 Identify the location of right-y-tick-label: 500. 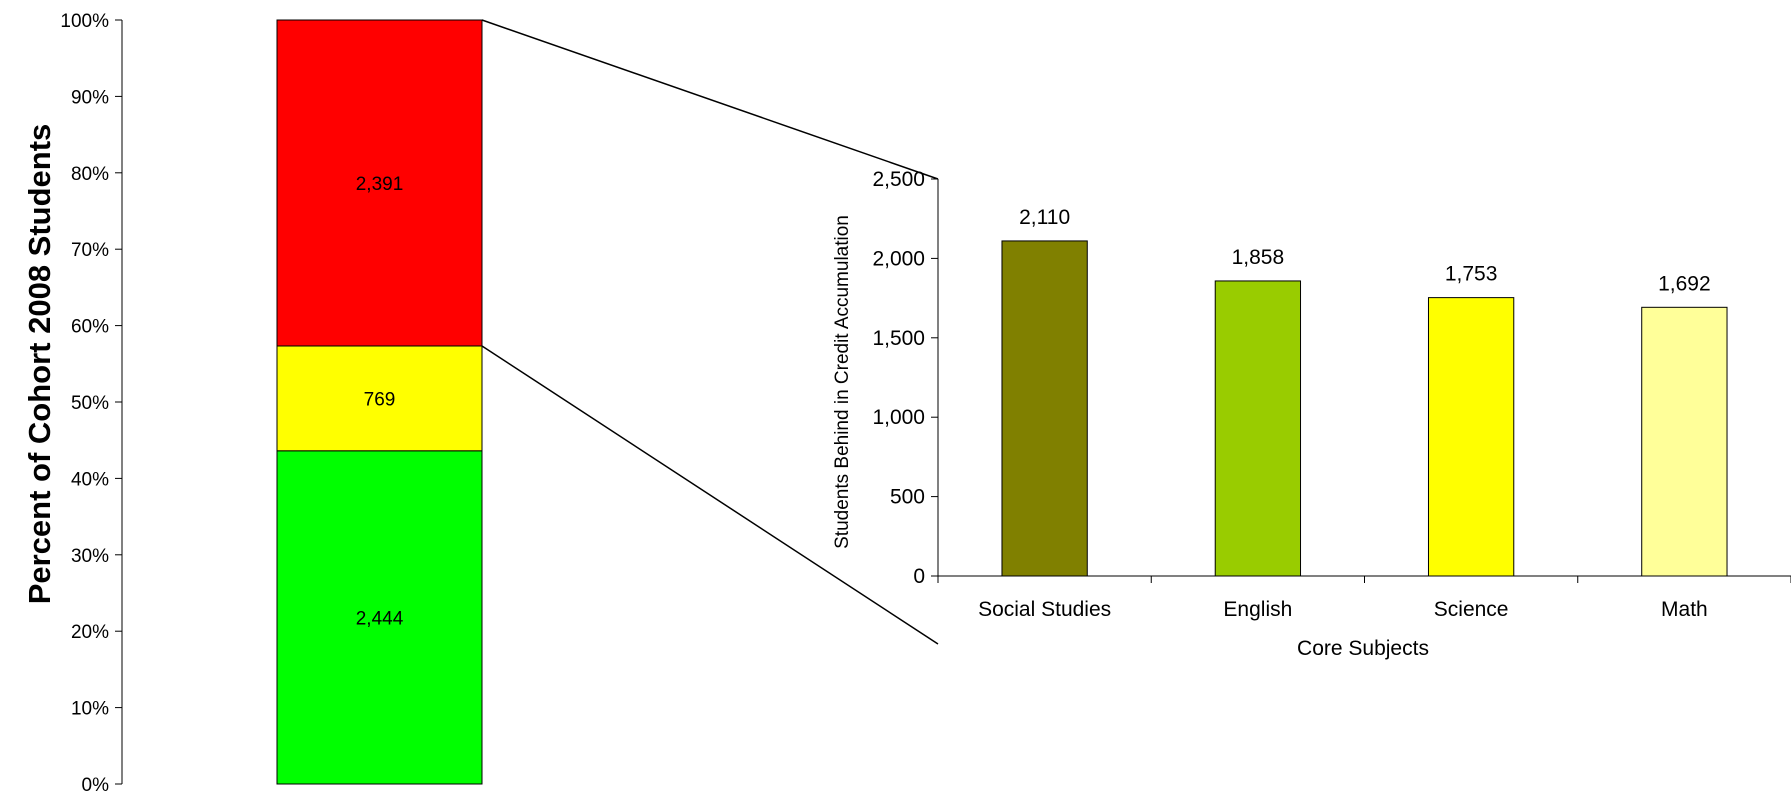
(907, 497).